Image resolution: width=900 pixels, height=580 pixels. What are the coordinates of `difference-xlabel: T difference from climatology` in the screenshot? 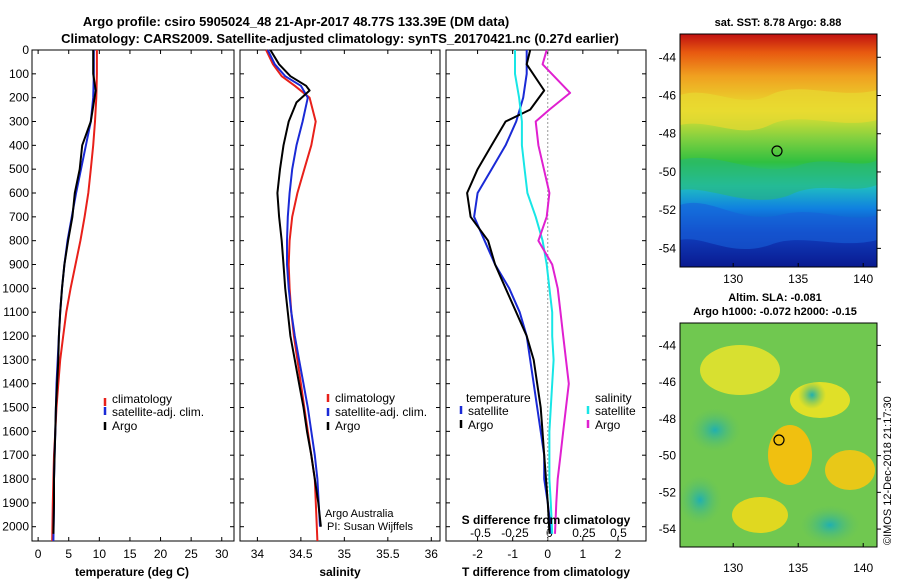 It's located at (546, 572).